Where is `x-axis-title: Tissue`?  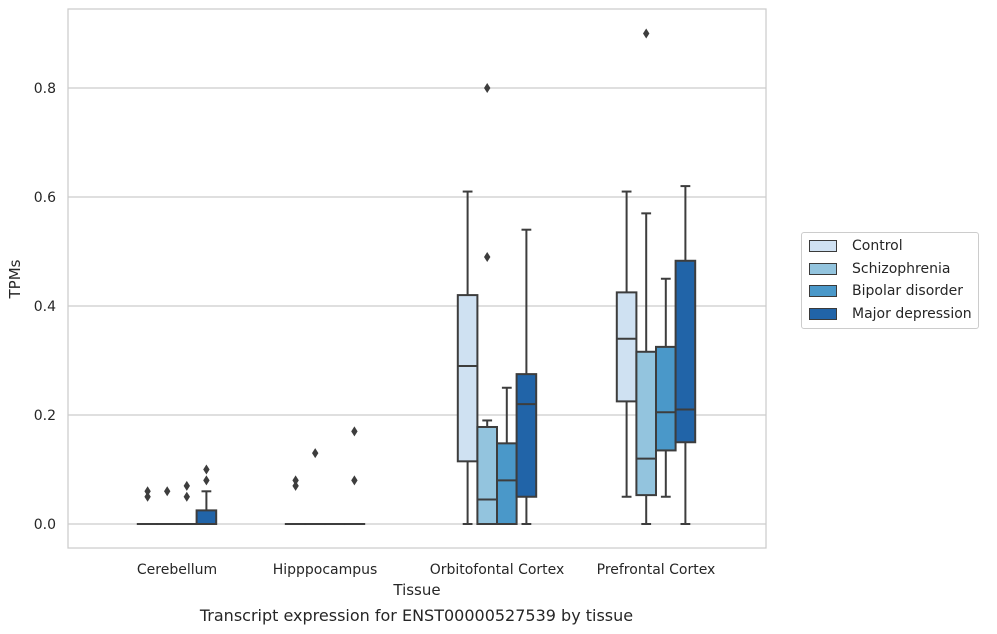 x-axis-title: Tissue is located at coordinates (416, 590).